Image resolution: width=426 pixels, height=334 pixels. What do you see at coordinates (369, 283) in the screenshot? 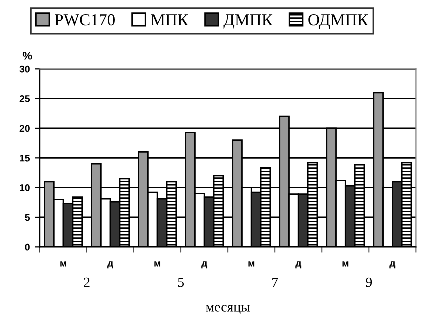
I see `text: 9` at bounding box center [369, 283].